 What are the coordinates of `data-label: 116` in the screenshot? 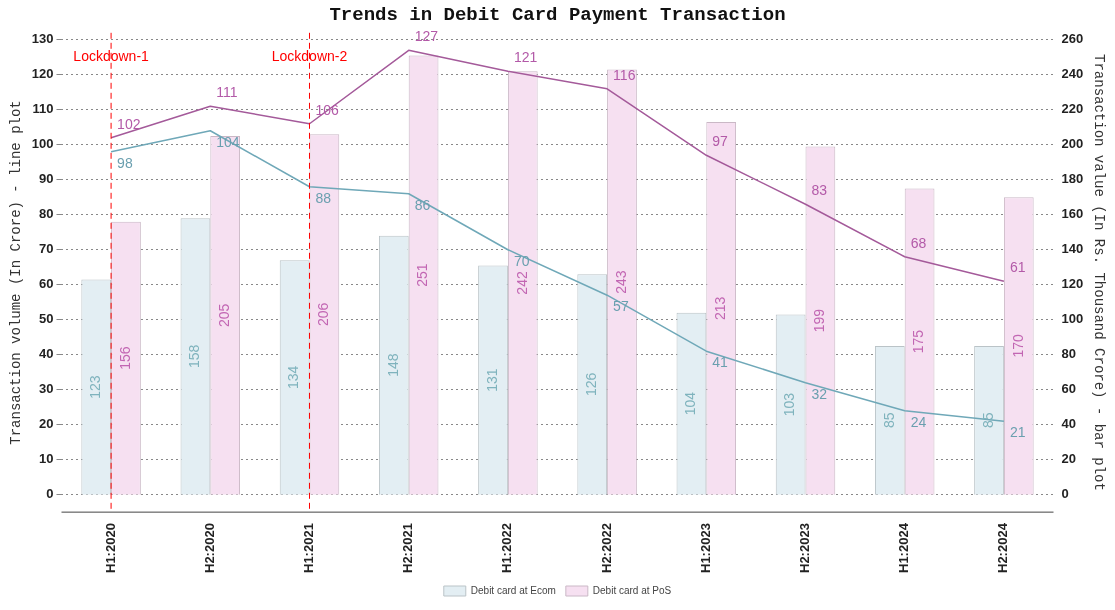 It's located at (624, 74).